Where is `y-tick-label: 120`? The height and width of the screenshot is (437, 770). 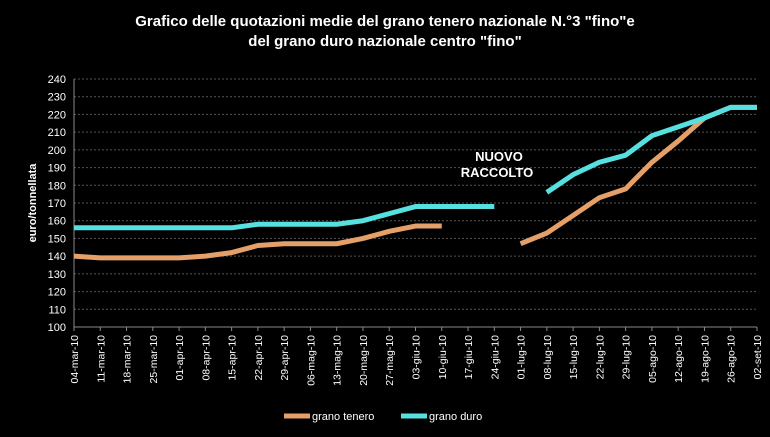
y-tick-label: 120 is located at coordinates (57, 293).